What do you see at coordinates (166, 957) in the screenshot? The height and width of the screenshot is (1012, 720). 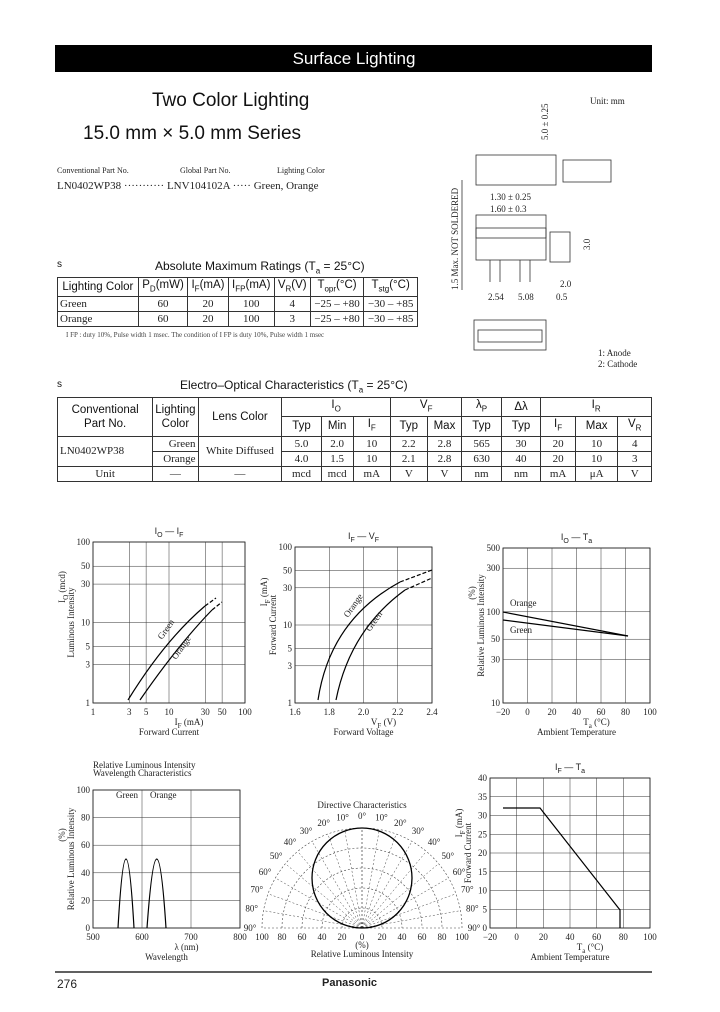 I see `x-name: Wavelength` at bounding box center [166, 957].